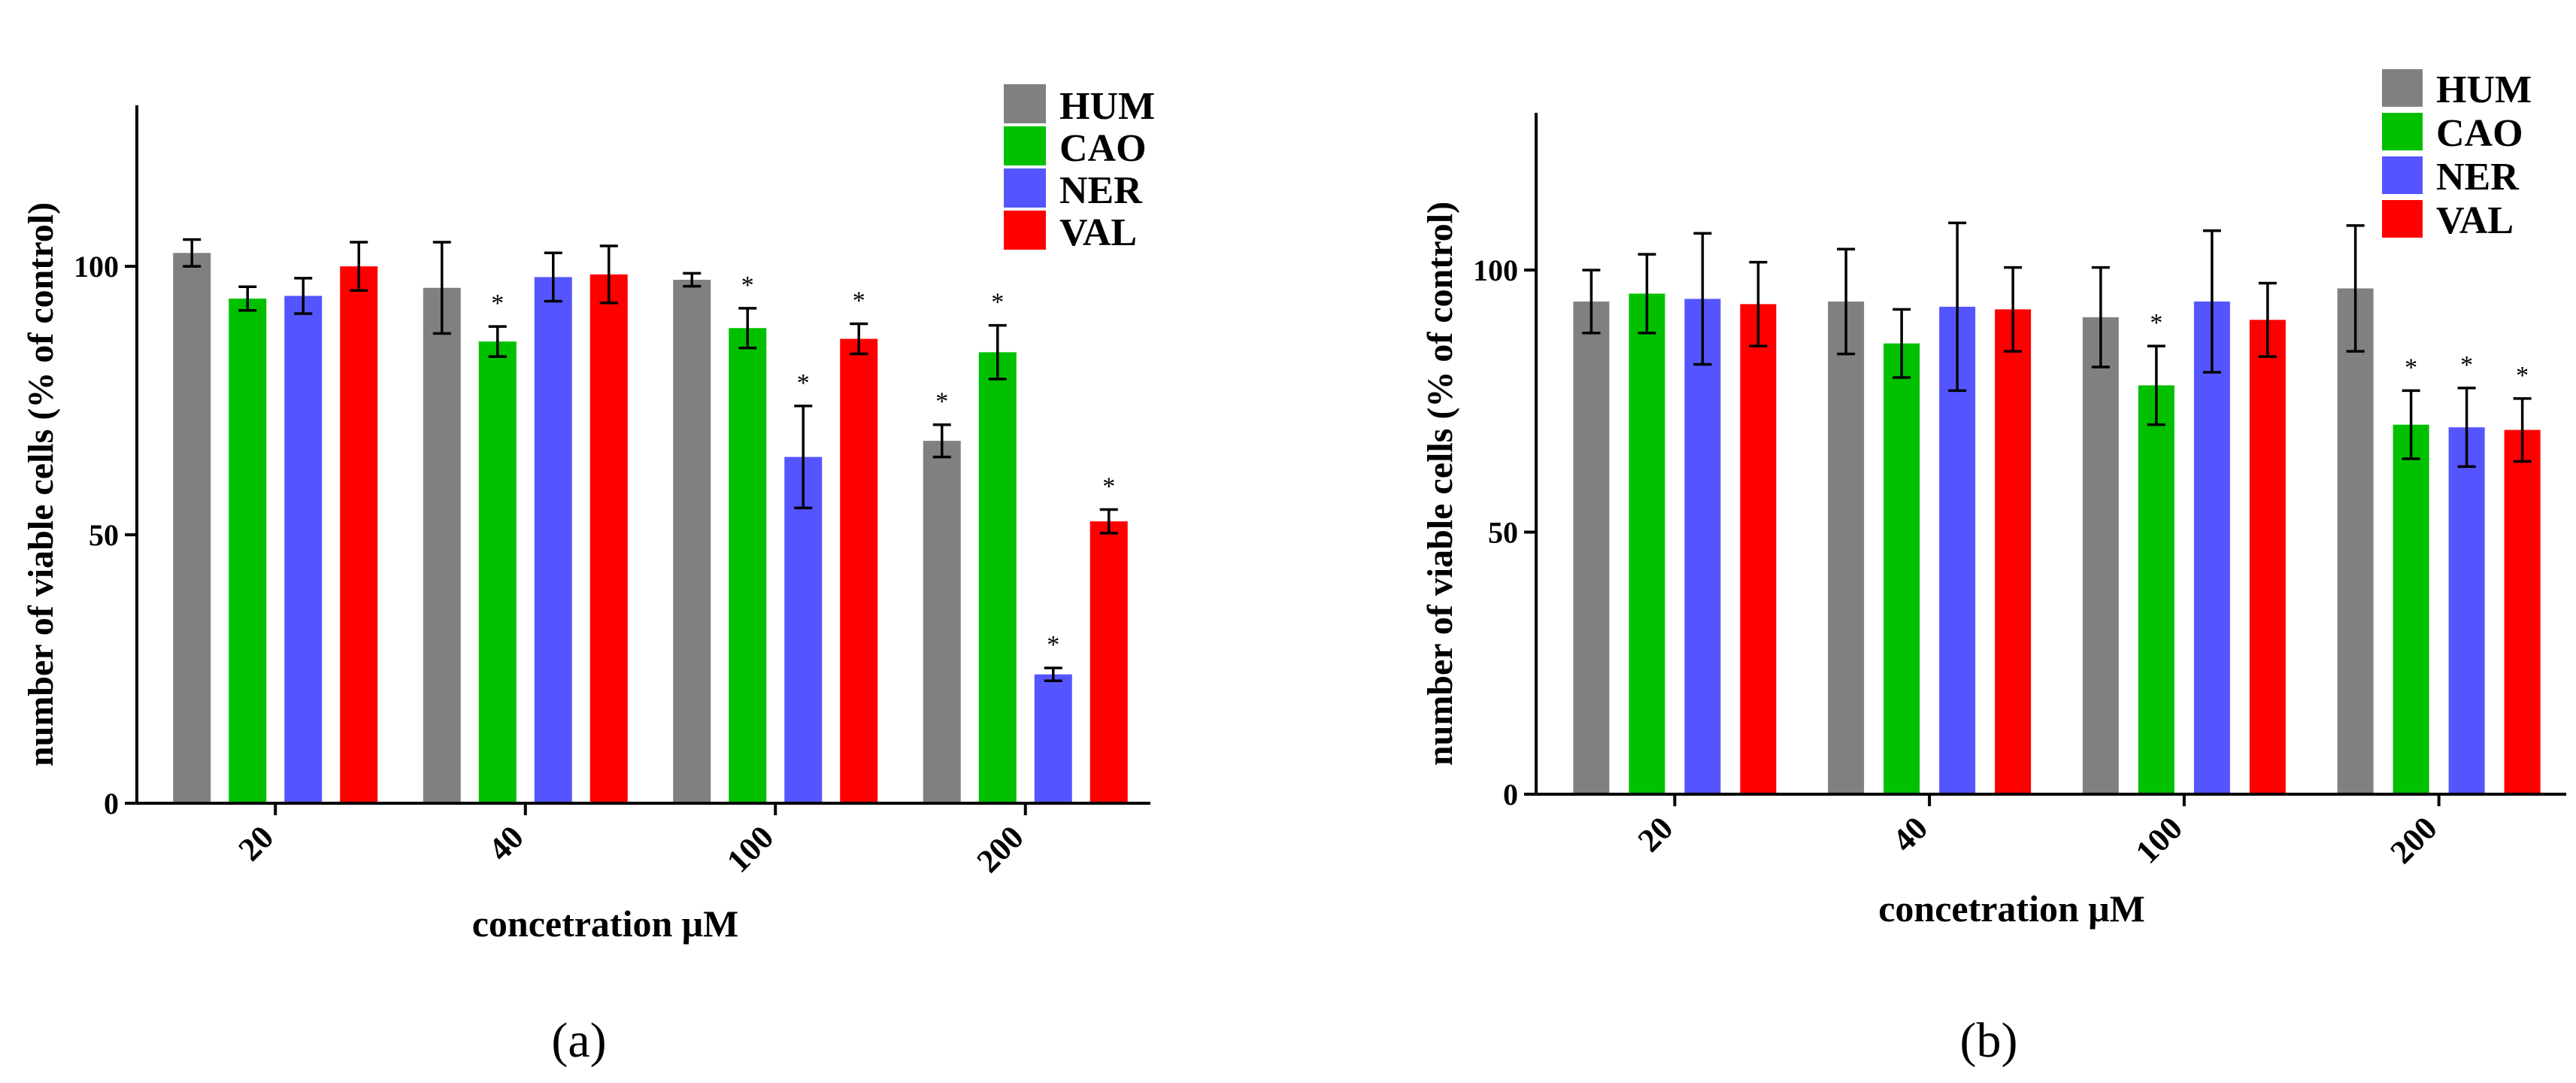 The width and height of the screenshot is (2576, 1083). What do you see at coordinates (605, 923) in the screenshot?
I see `chart-a-x-axis-title: concetration μM` at bounding box center [605, 923].